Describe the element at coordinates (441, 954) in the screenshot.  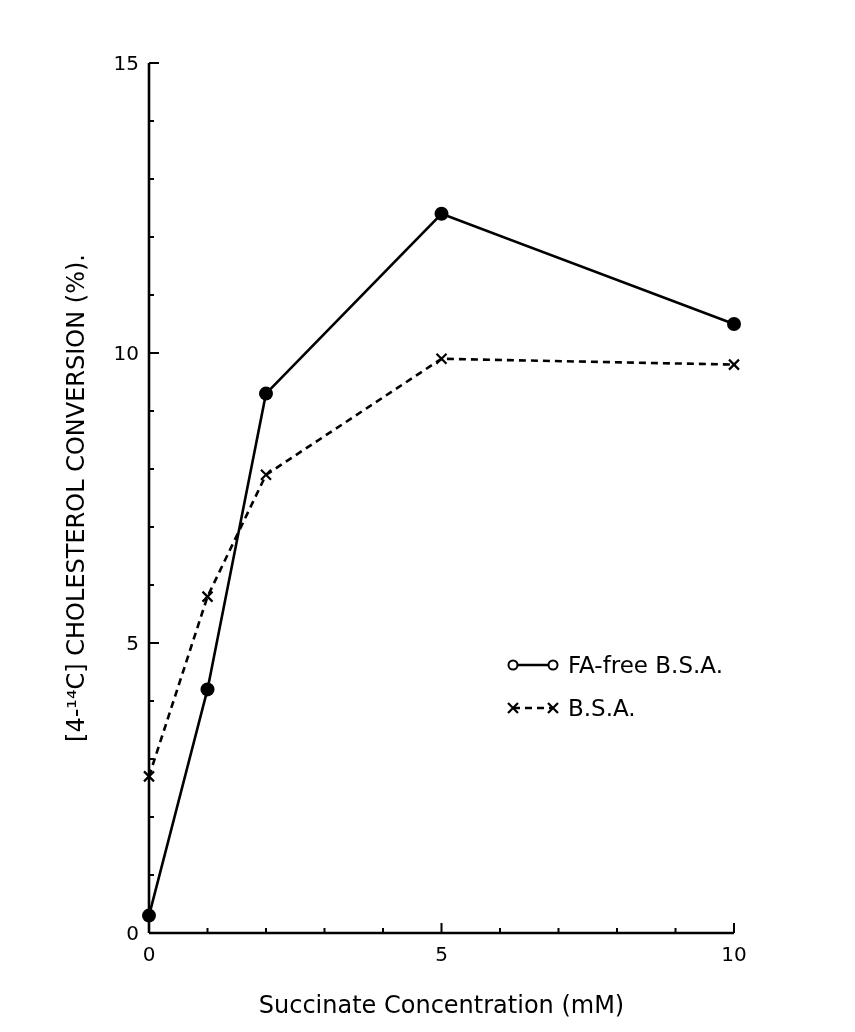
I see `x-tick-label: 5` at that location.